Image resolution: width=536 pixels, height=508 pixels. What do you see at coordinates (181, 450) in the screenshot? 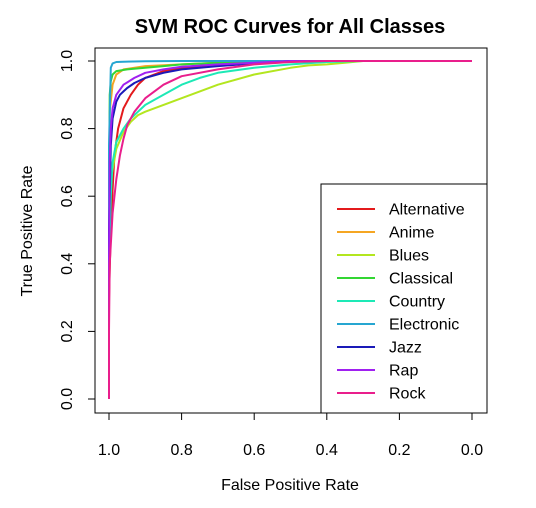
I see `x-tick-label: 0.8` at bounding box center [181, 450].